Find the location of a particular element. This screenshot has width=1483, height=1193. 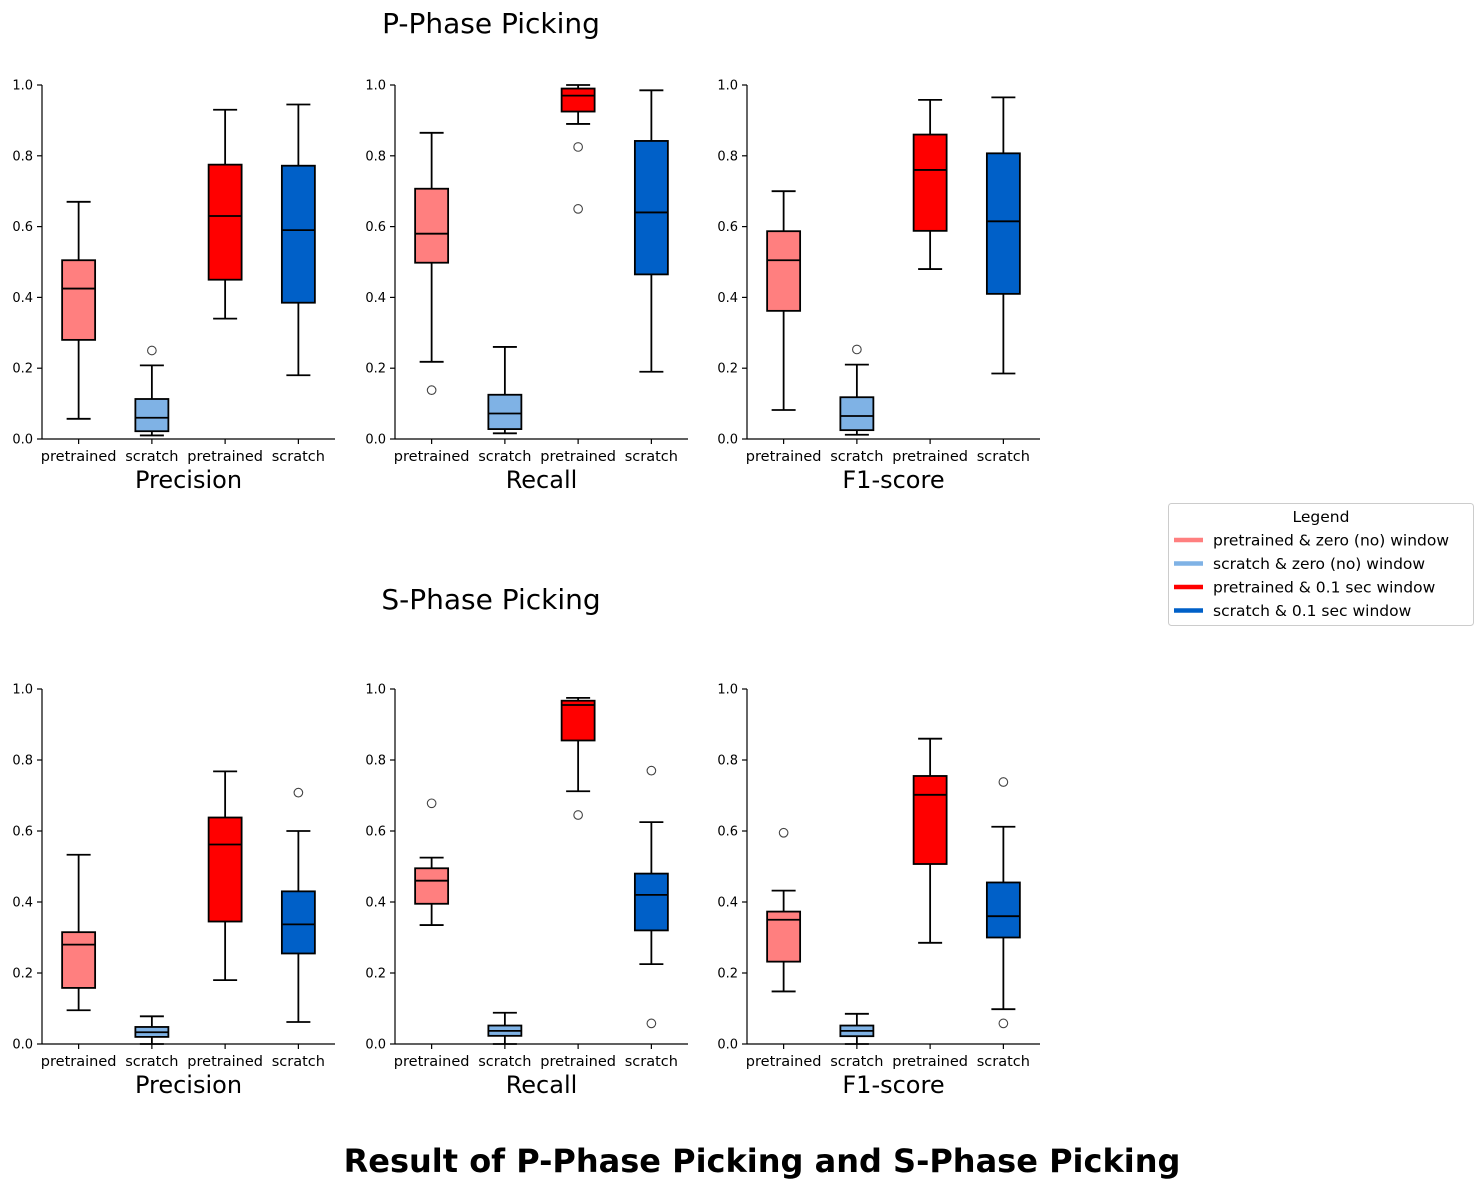

s-precision-xlabel: Precision is located at coordinates (188, 1085).